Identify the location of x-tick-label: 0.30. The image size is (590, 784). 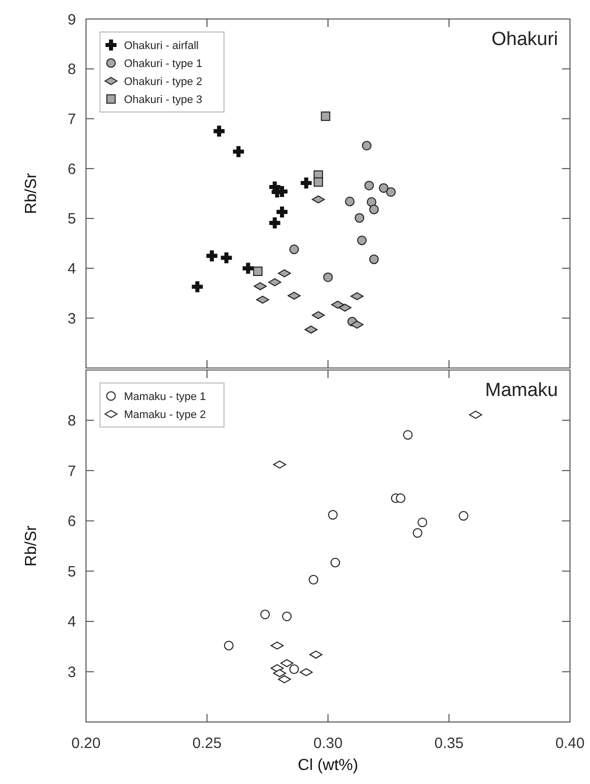
(328, 743).